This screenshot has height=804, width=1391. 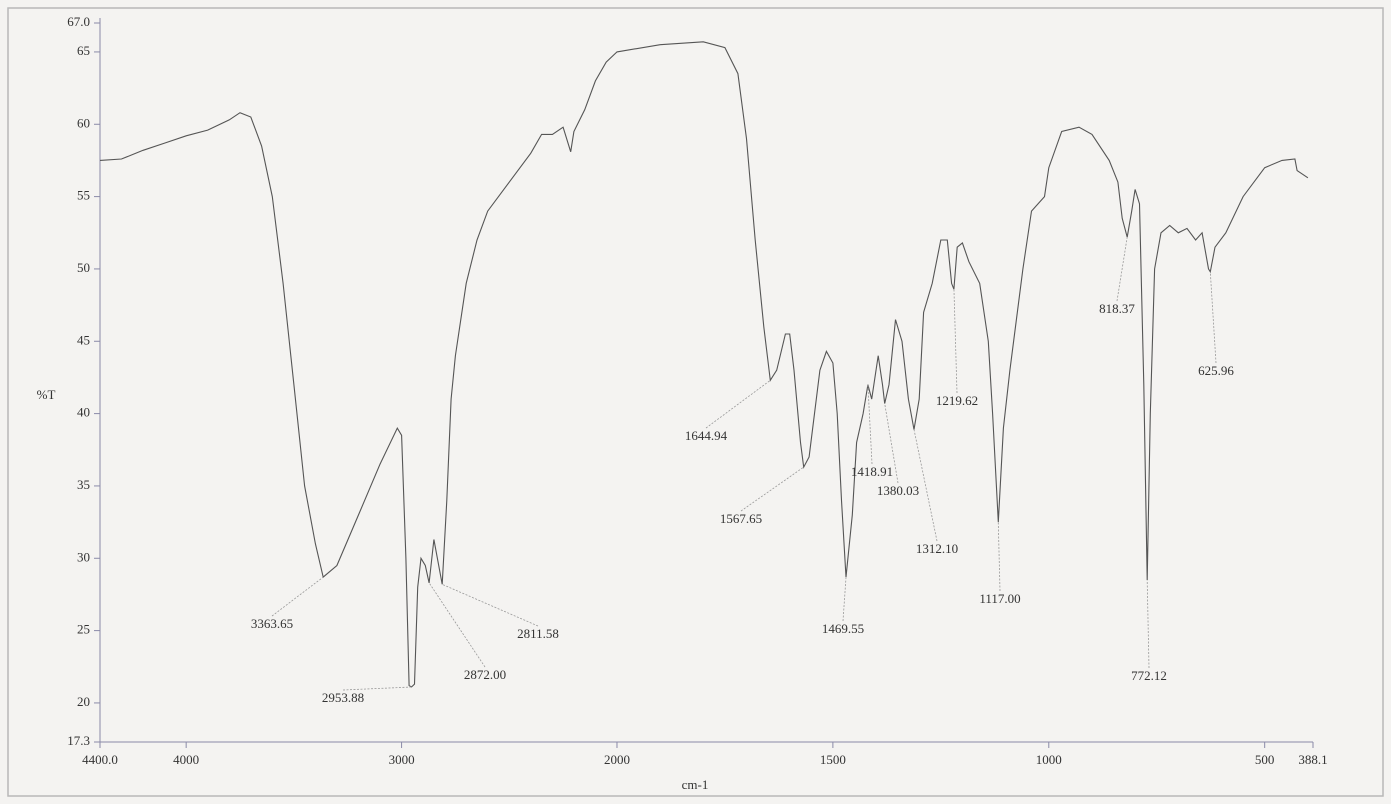 What do you see at coordinates (485, 674) in the screenshot?
I see `annotation-label: 2872.00` at bounding box center [485, 674].